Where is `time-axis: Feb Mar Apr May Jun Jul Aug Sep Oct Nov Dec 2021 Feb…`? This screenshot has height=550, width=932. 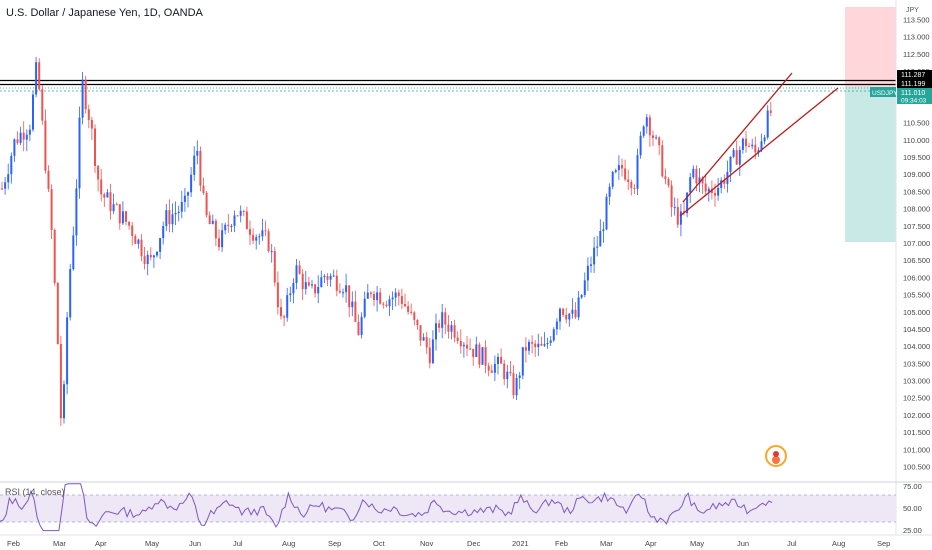
time-axis: Feb Mar Apr May Jun Jul Aug Sep Oct Nov Dec 2021 Feb… is located at coordinates (448, 543).